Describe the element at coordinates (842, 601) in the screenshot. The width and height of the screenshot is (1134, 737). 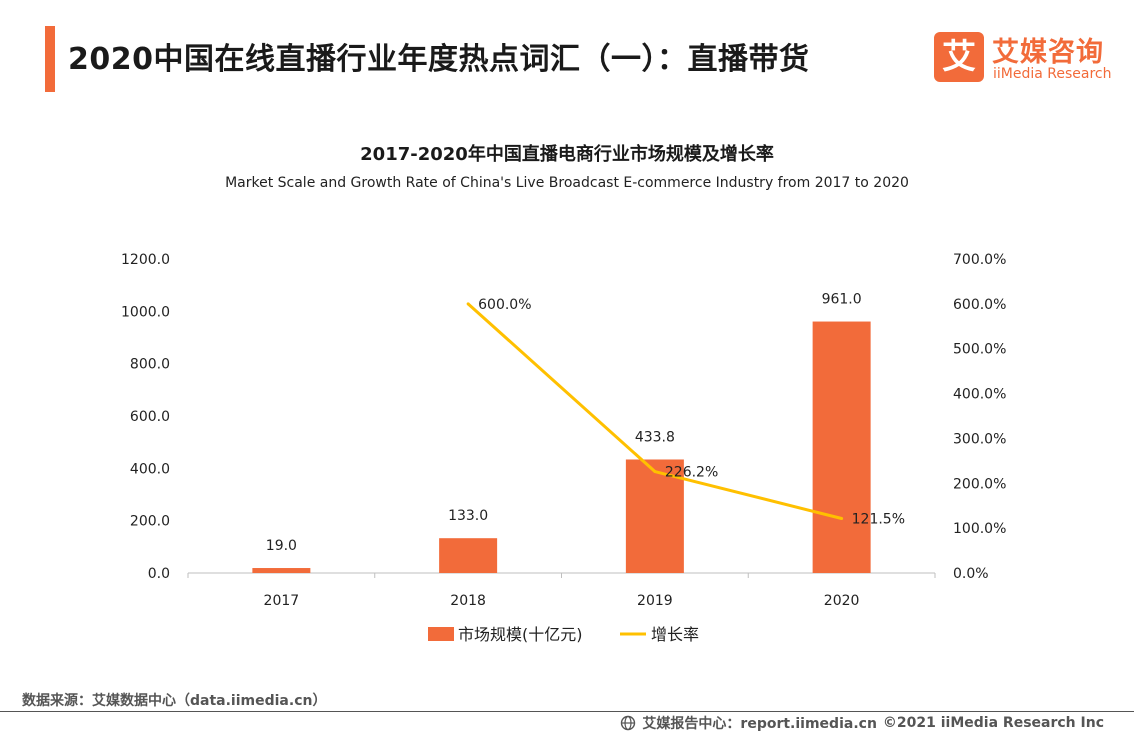
I see `x-tick-label: 2020` at that location.